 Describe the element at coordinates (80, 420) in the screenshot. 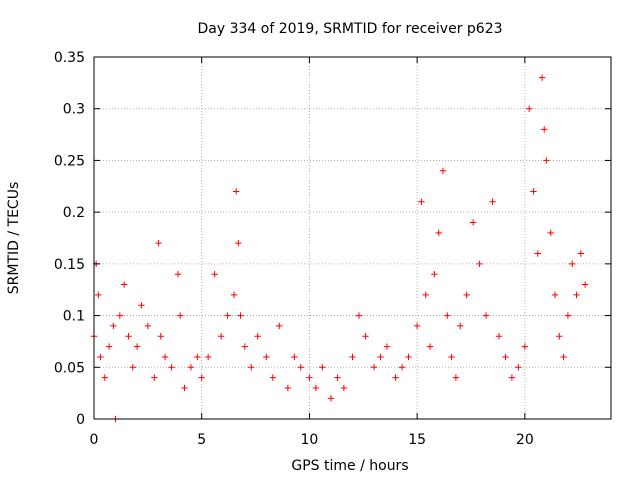

I see `y-tick-label: 0` at that location.